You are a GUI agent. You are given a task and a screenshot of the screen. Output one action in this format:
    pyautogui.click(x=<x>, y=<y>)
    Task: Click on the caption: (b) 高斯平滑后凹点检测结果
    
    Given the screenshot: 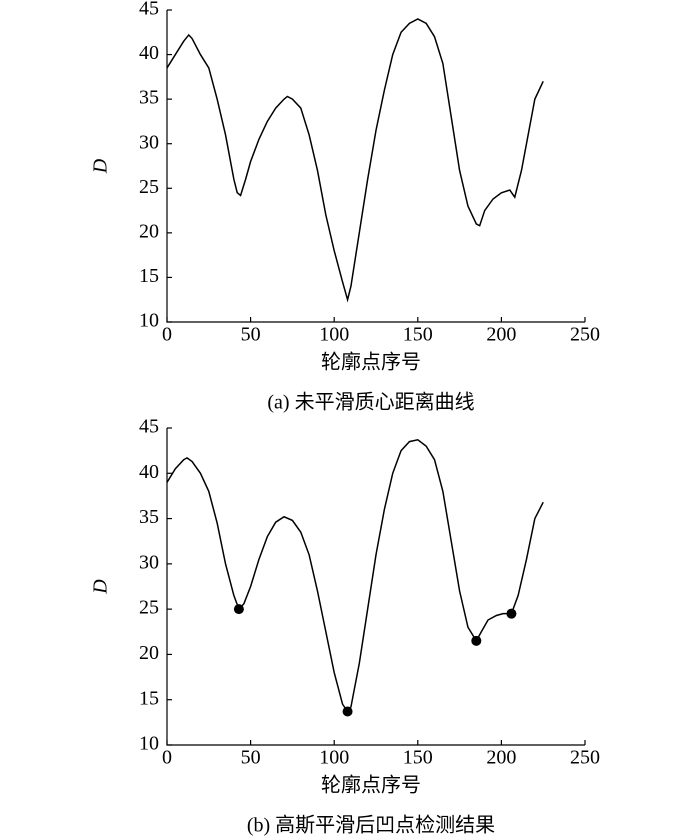 What is the action you would take?
    pyautogui.click(x=371, y=825)
    